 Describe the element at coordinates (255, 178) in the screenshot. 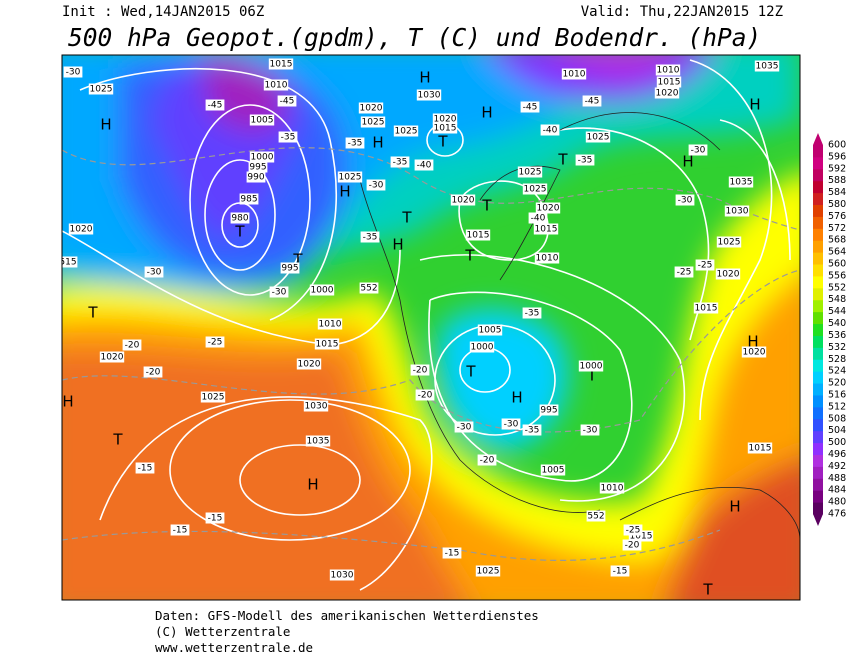

I see `contour-label: 990` at that location.